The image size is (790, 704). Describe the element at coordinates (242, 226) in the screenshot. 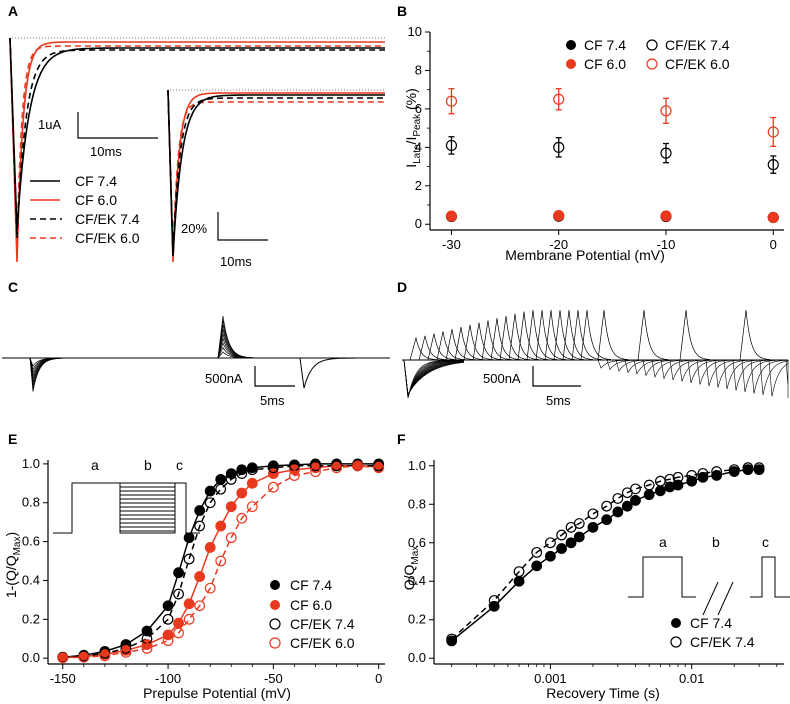

I see `scalebar-inset` at that location.